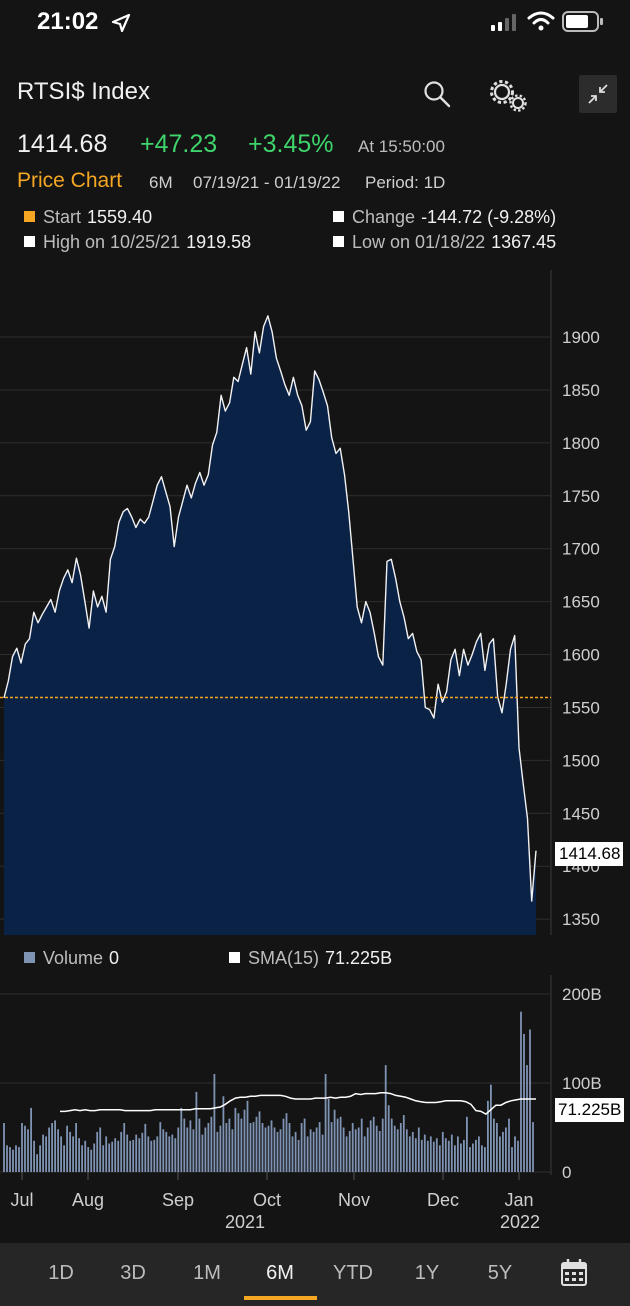 The height and width of the screenshot is (1306, 630). Describe the element at coordinates (267, 182) in the screenshot. I see `chart-dates: 07/19/21 - 01/19/22` at that location.